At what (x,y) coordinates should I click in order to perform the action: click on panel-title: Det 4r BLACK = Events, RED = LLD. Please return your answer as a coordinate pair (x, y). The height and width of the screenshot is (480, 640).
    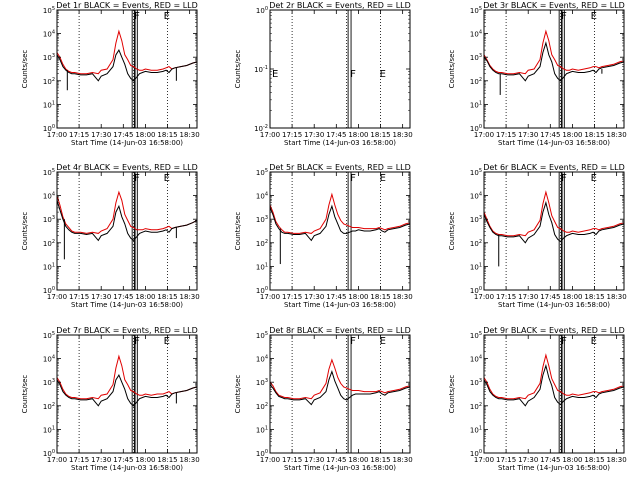
    Looking at the image, I should click on (127, 167).